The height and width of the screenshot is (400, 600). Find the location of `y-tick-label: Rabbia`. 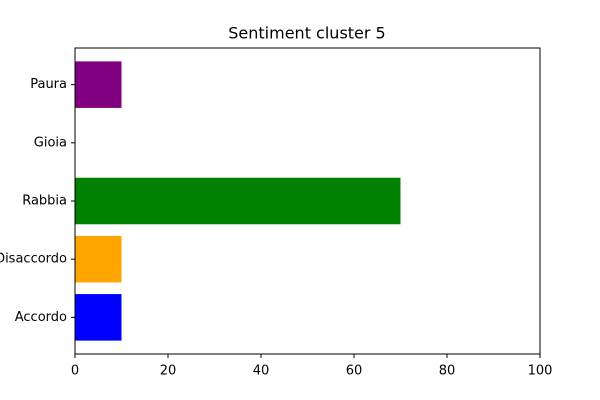

y-tick-label: Rabbia is located at coordinates (44, 201).